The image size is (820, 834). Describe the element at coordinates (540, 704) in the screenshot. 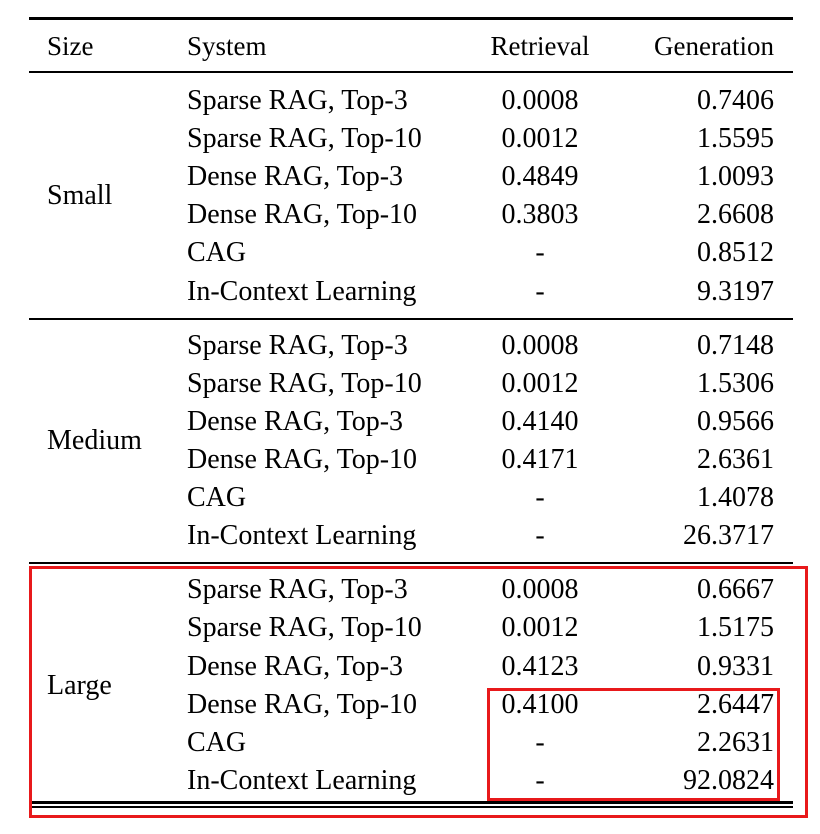

I see `retrieval-cell: 0.4100` at that location.